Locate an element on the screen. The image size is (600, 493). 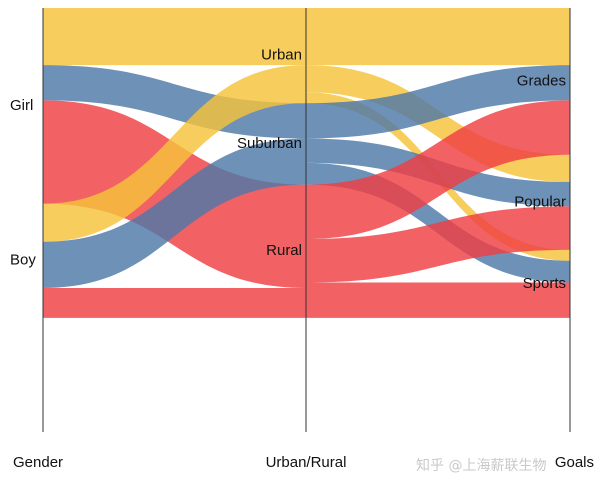
stratum-label-sports: Sports is located at coordinates (544, 283).